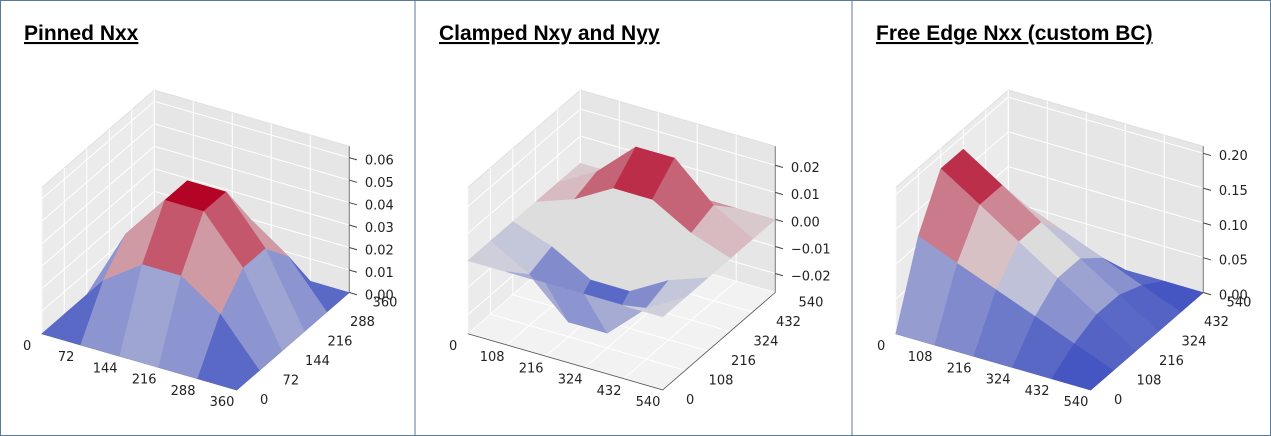 The width and height of the screenshot is (1271, 436). I want to click on y-tick-label: 288, so click(362, 322).